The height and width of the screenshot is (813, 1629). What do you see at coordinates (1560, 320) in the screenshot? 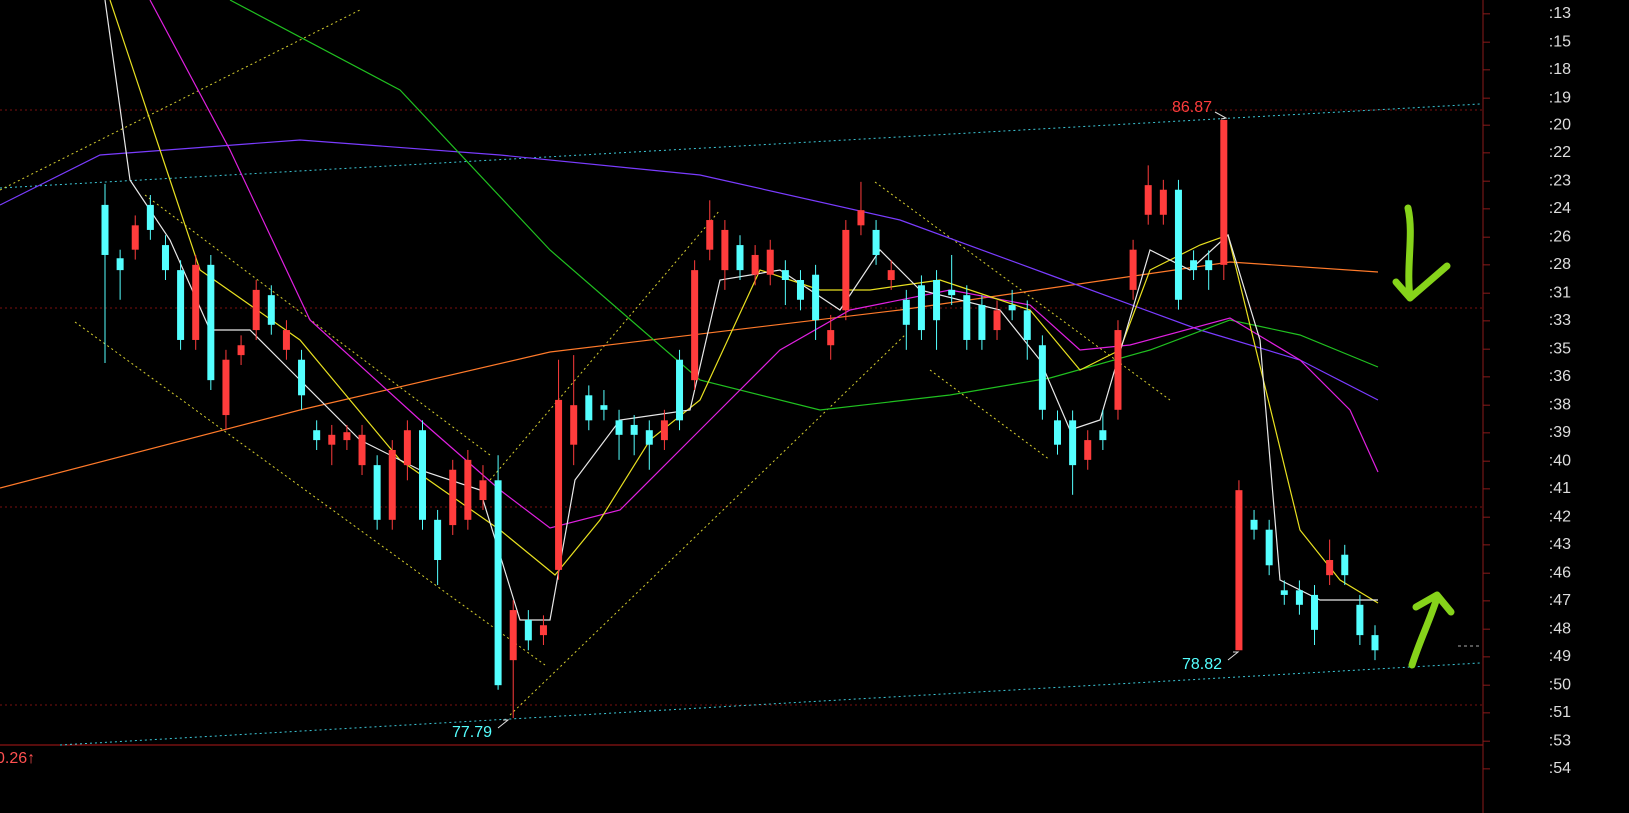
I see `y-tick-label: :33` at bounding box center [1560, 320].